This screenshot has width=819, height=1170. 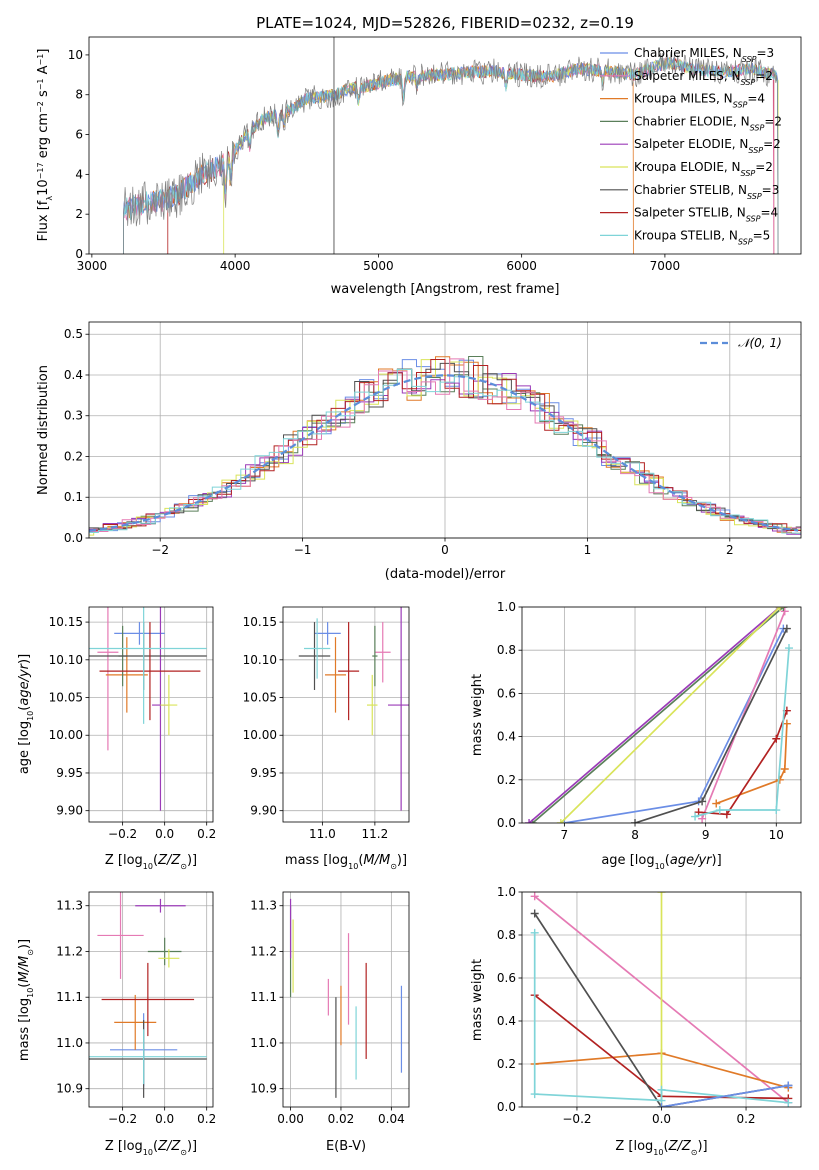 I want to click on y-tick-label: 0, so click(x=79, y=254).